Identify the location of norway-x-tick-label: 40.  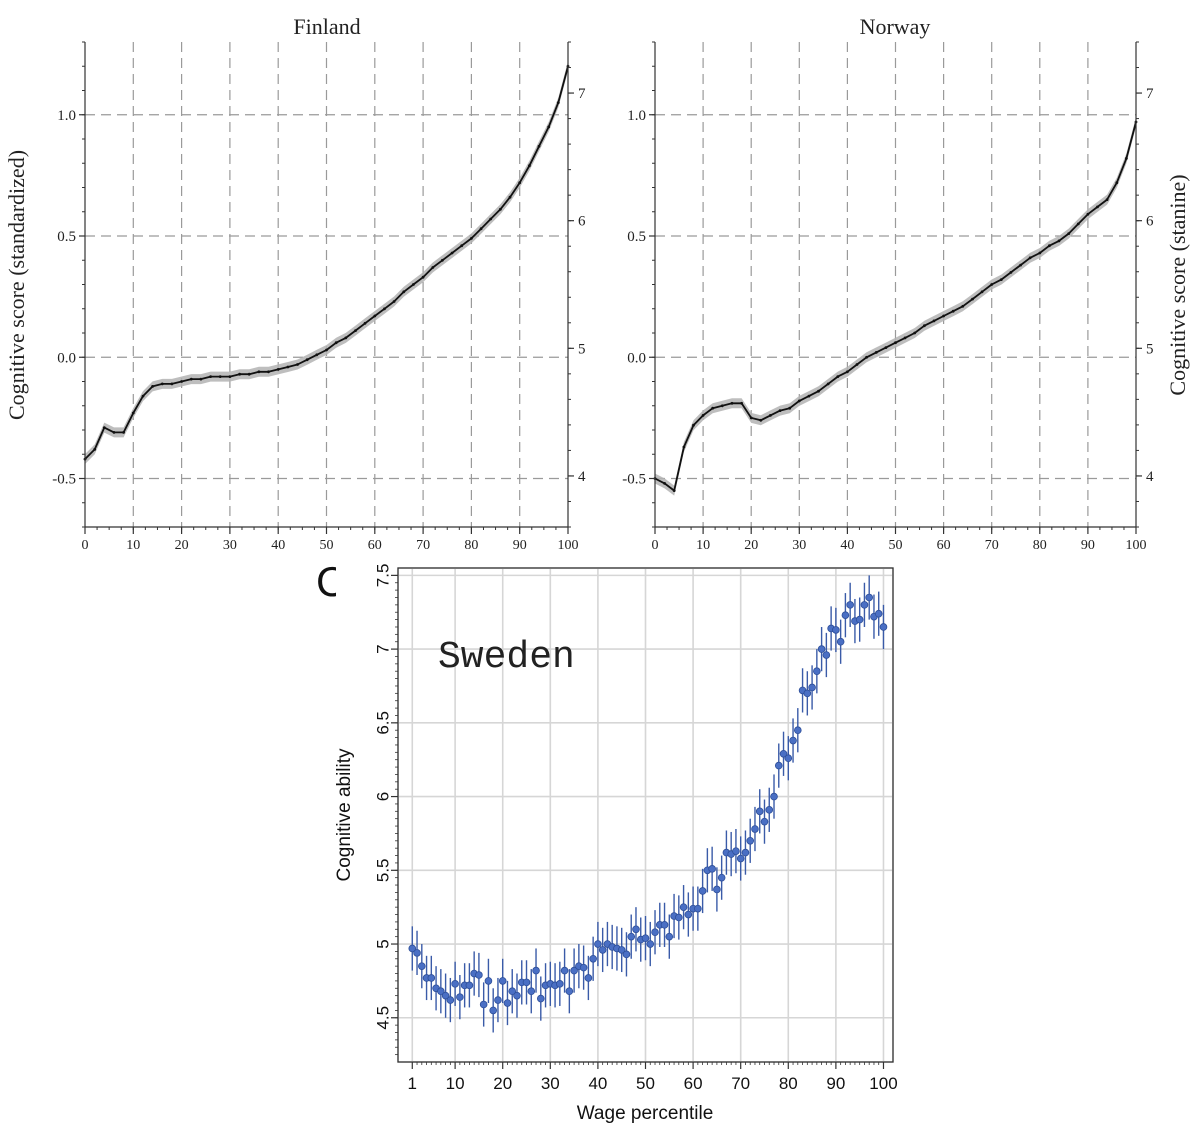
(847, 545).